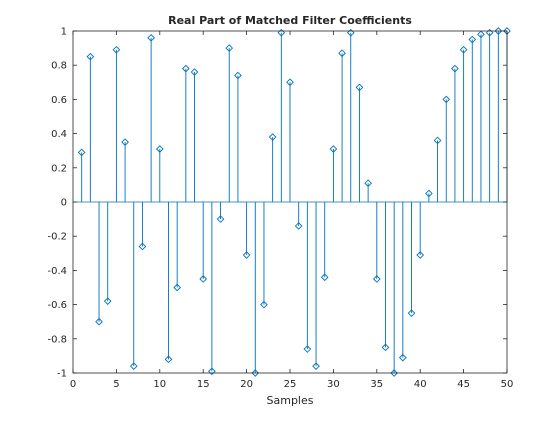  I want to click on x-tick-label: 40, so click(420, 384).